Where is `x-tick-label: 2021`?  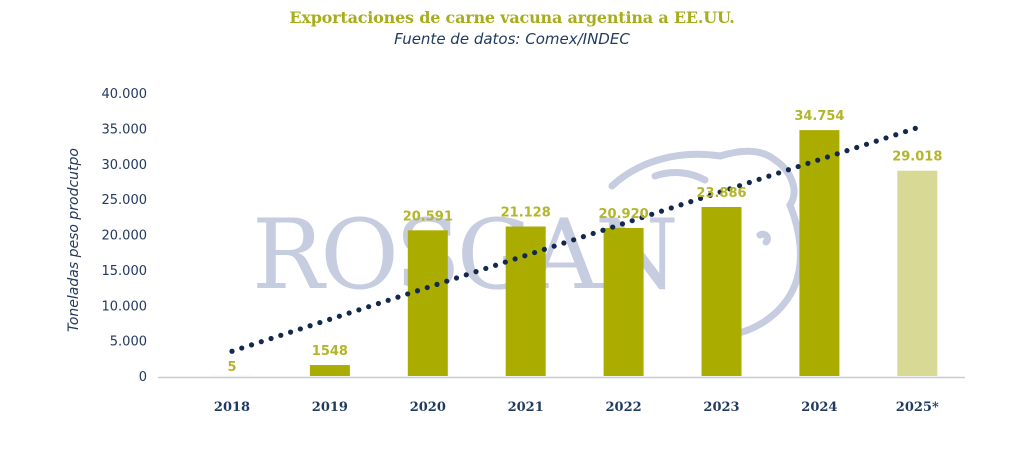 x-tick-label: 2021 is located at coordinates (526, 407).